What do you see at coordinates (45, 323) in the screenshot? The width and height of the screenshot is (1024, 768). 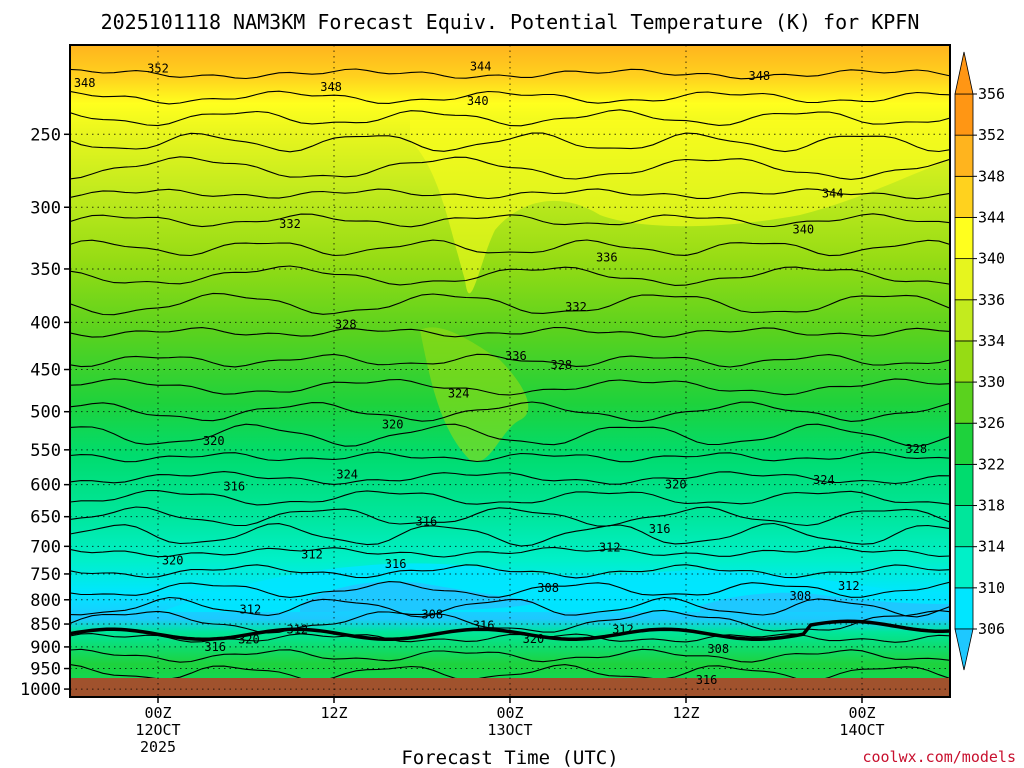 I see `y-tick-label: 400` at bounding box center [45, 323].